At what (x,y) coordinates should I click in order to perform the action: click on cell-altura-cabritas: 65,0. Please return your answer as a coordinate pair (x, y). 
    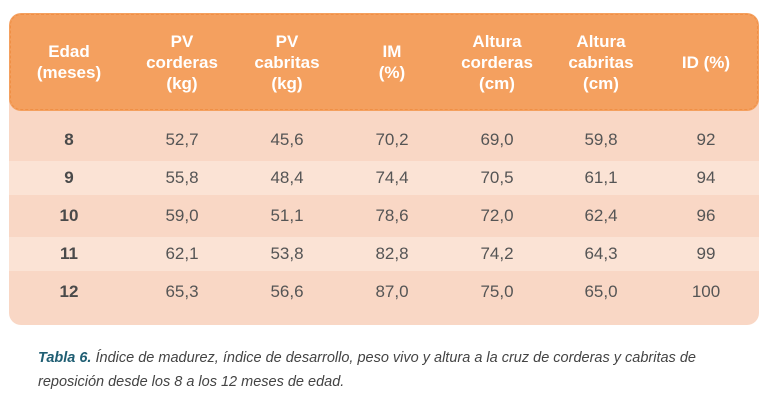
    Looking at the image, I should click on (601, 291).